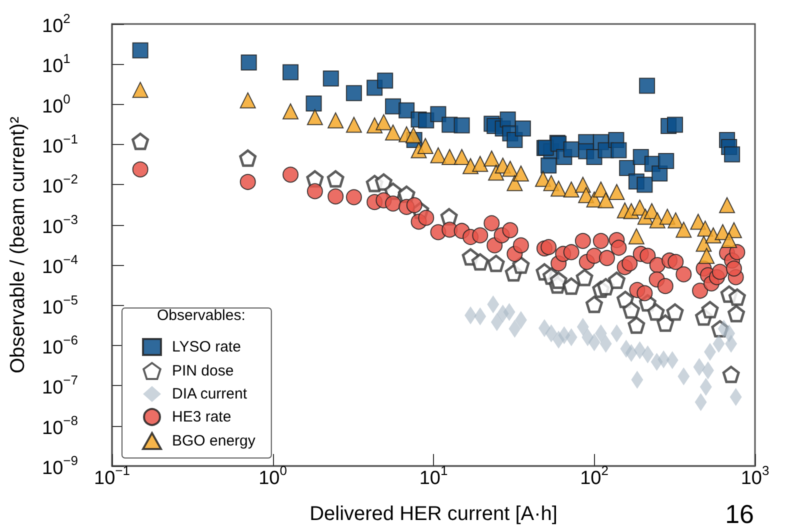 The image size is (796, 529). I want to click on legend-label: LYSO rate, so click(206, 347).